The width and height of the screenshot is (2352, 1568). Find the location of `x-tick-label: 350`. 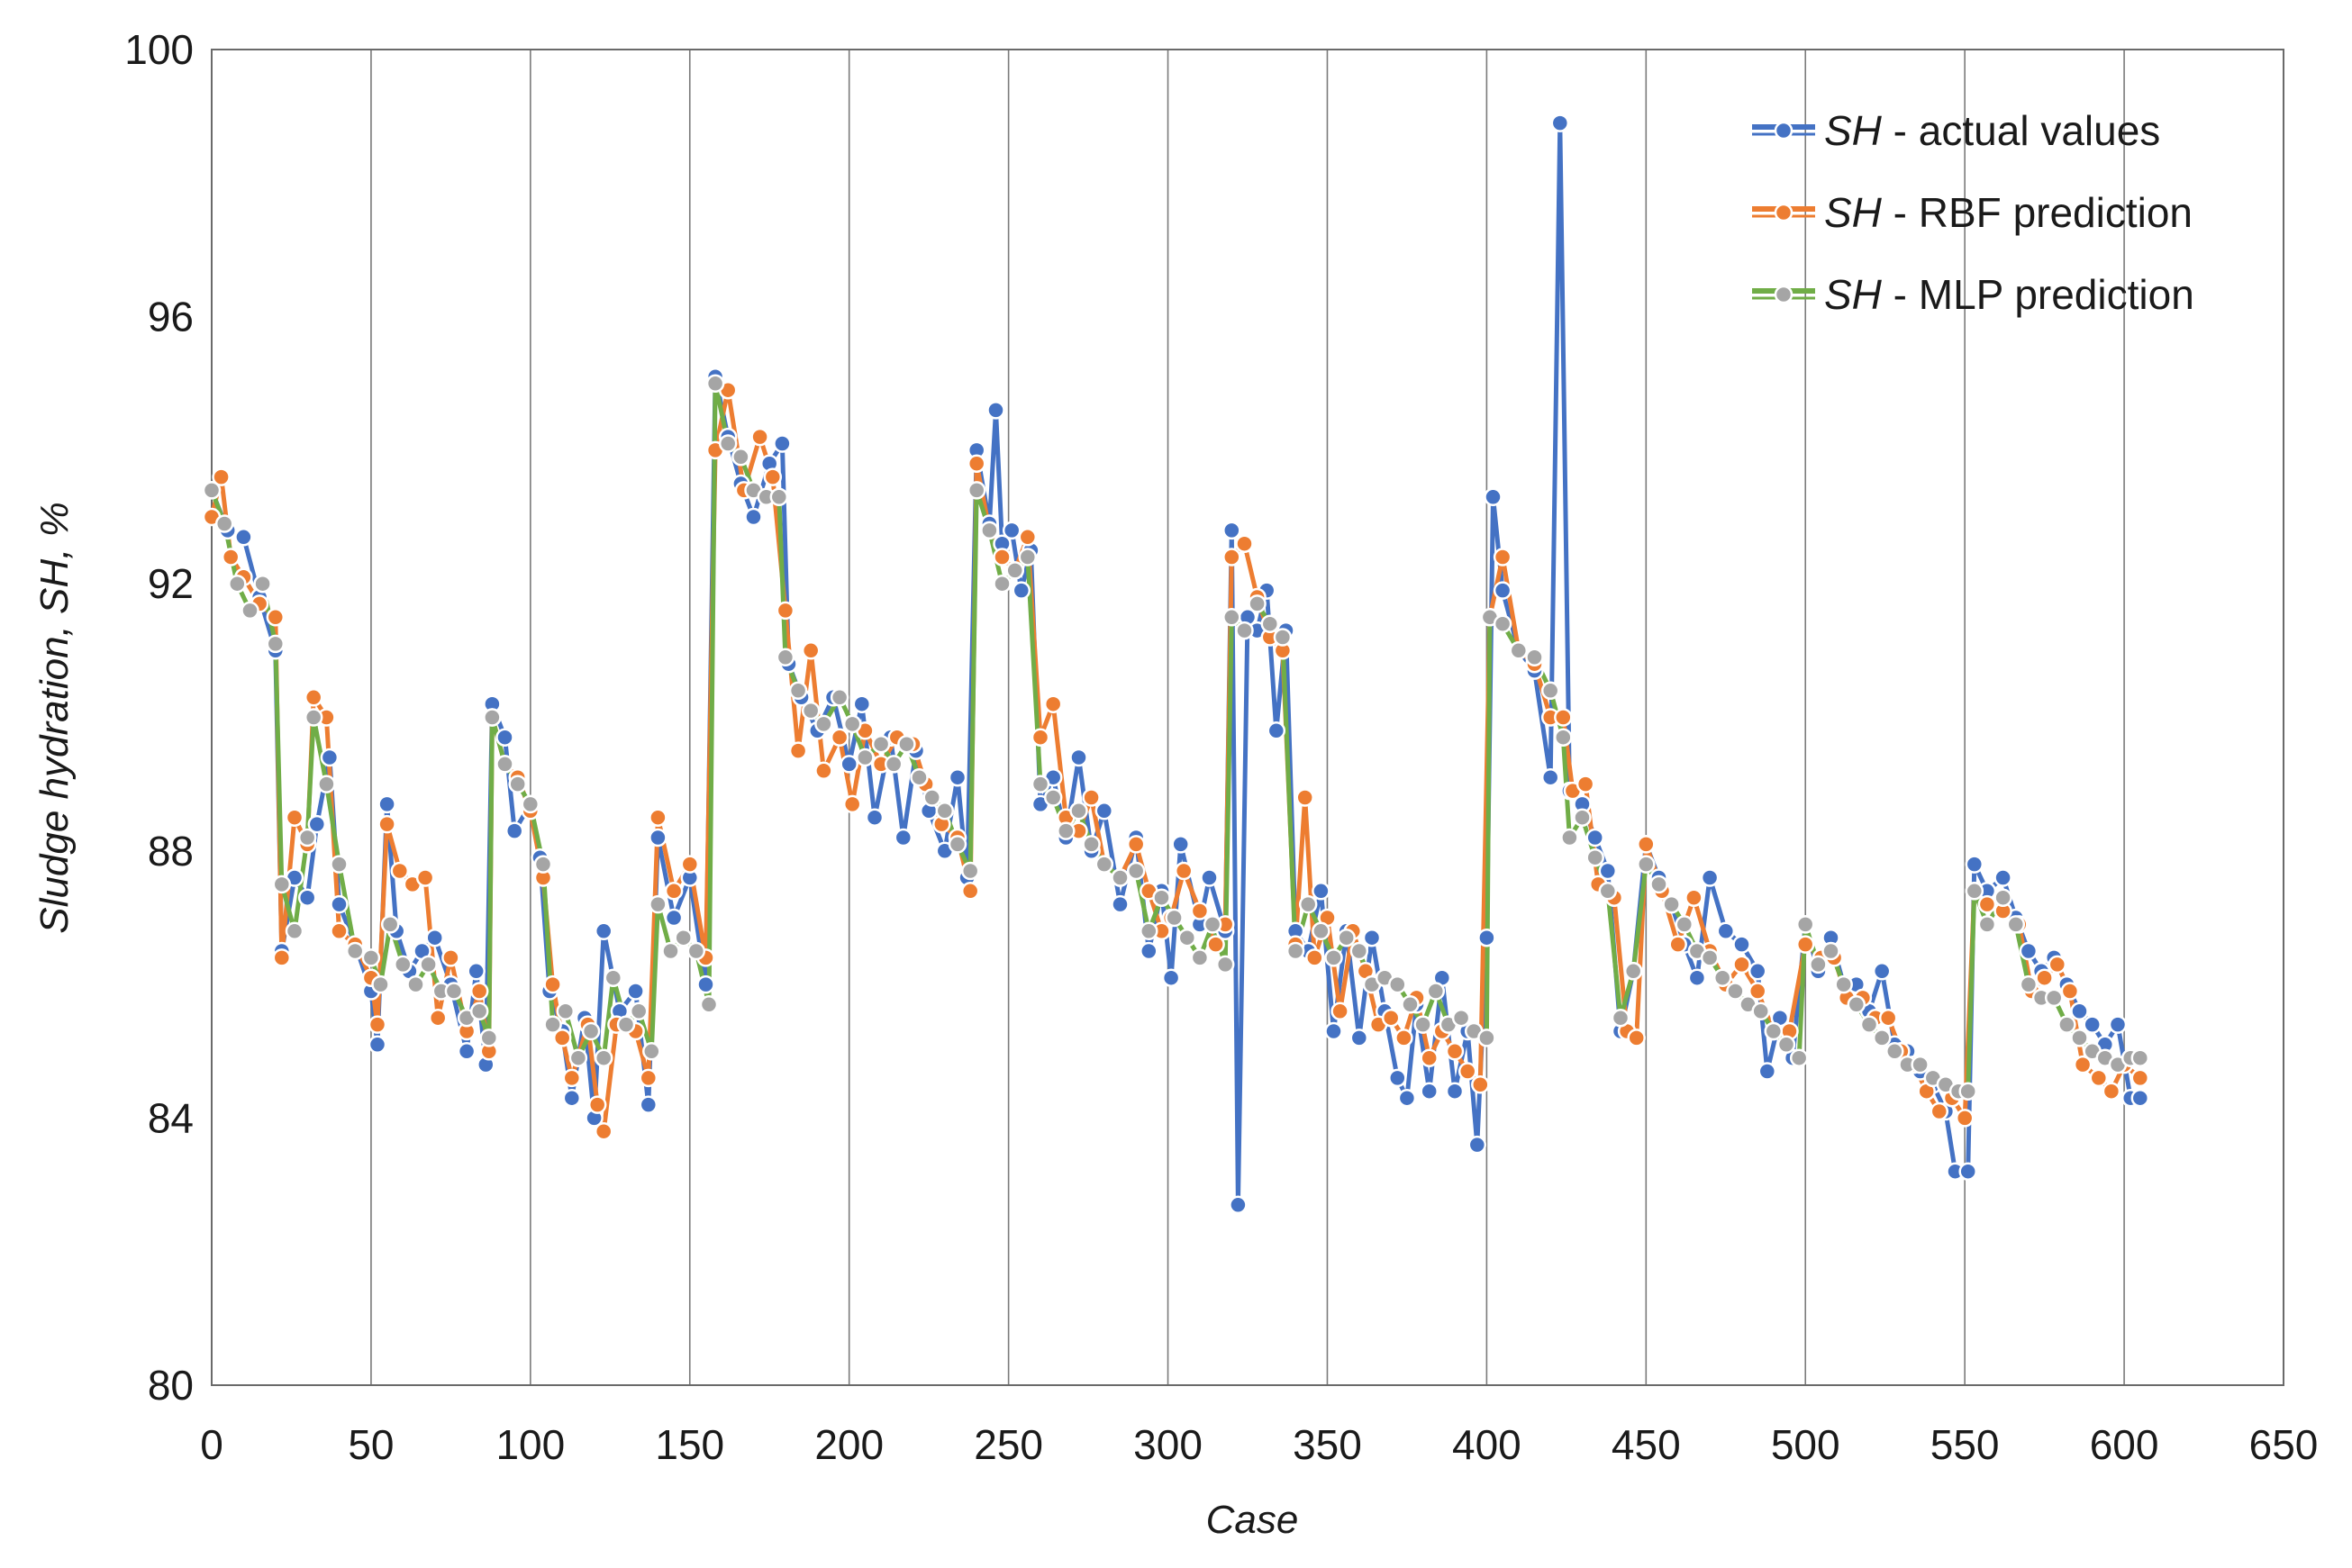

x-tick-label: 350 is located at coordinates (1328, 1444).